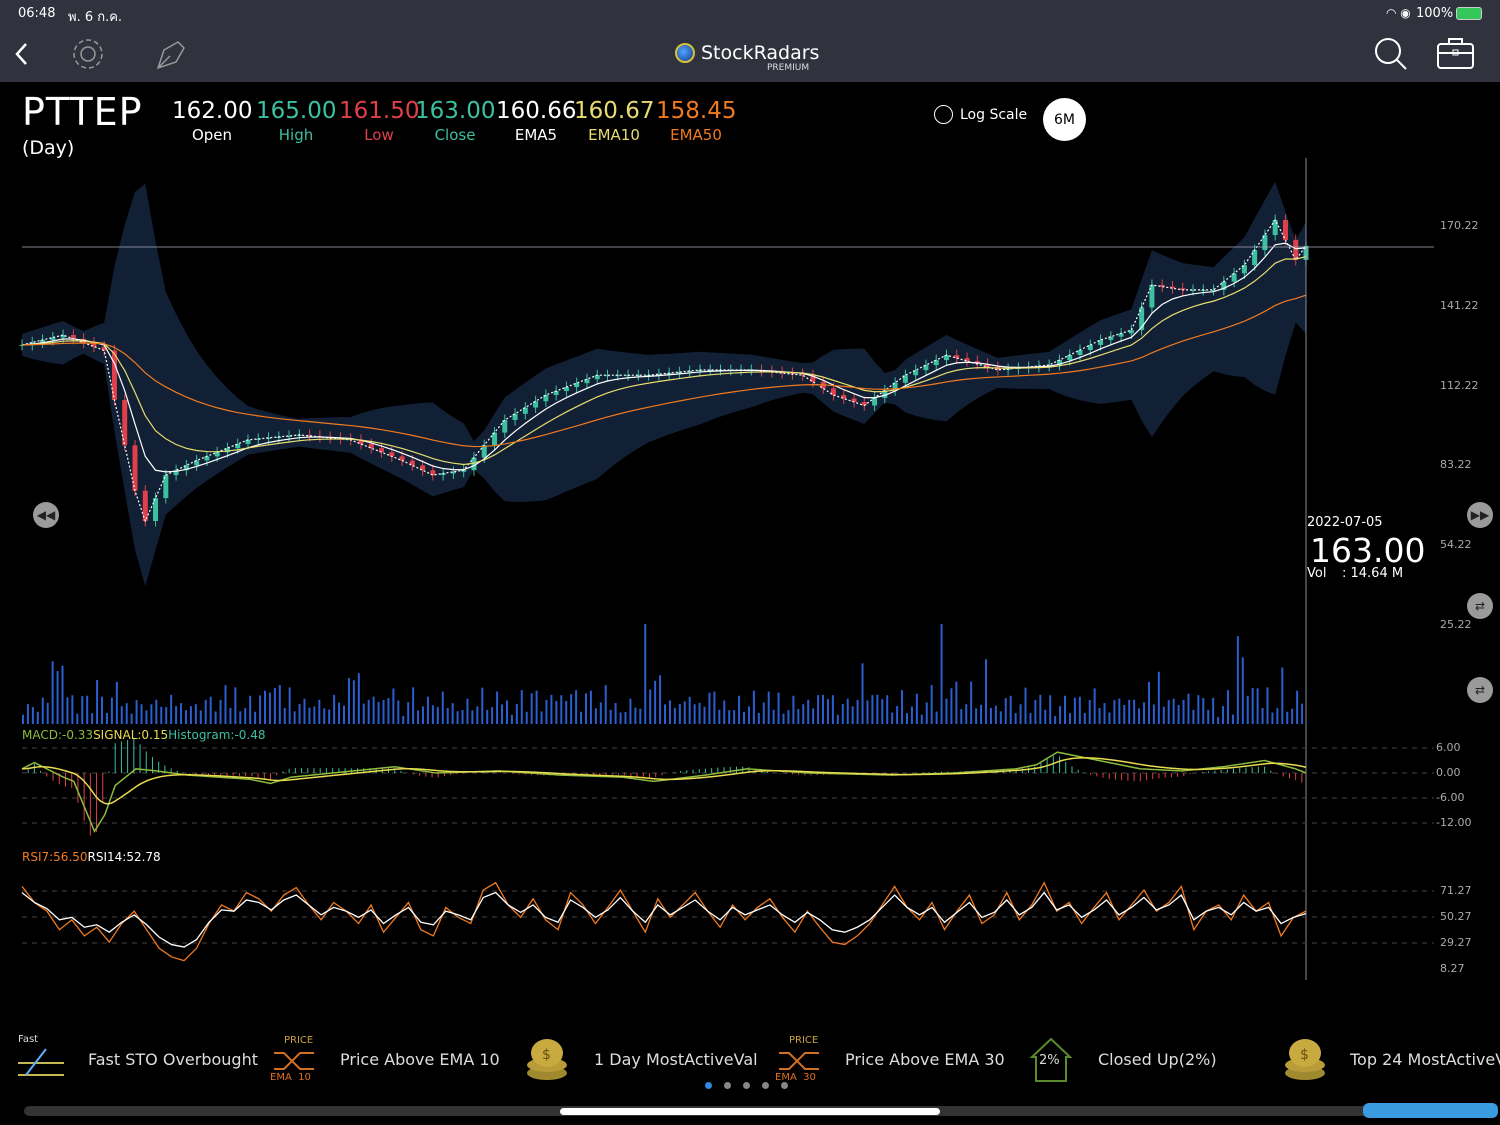 This screenshot has height=1125, width=1500. What do you see at coordinates (1480, 690) in the screenshot?
I see `swap-indicator-button-2: ⇄` at bounding box center [1480, 690].